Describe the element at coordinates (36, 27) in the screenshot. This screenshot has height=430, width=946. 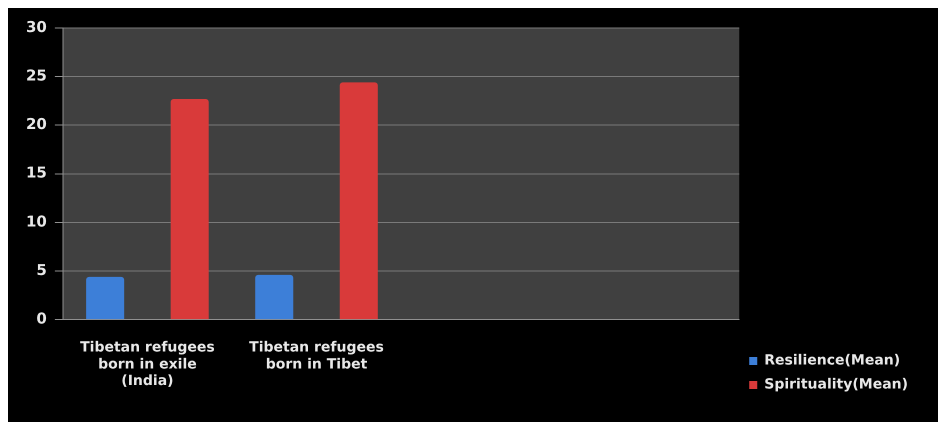
I see `y-tick-label: 30` at that location.